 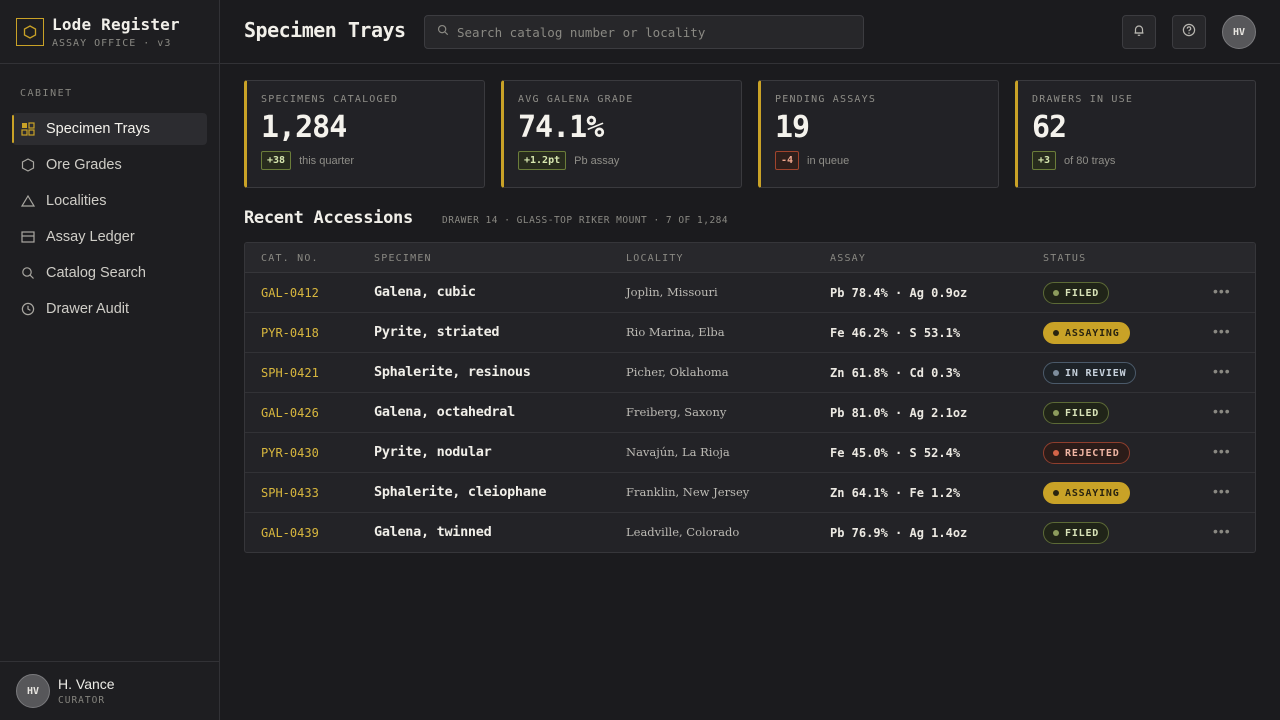 I want to click on search-bar, so click(x=644, y=32).